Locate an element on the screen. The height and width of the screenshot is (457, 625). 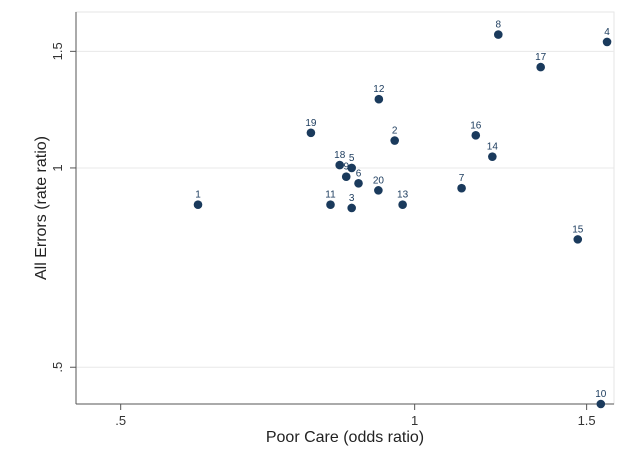
x-axis-ticks: .5 1 1.5 is located at coordinates (355, 416).